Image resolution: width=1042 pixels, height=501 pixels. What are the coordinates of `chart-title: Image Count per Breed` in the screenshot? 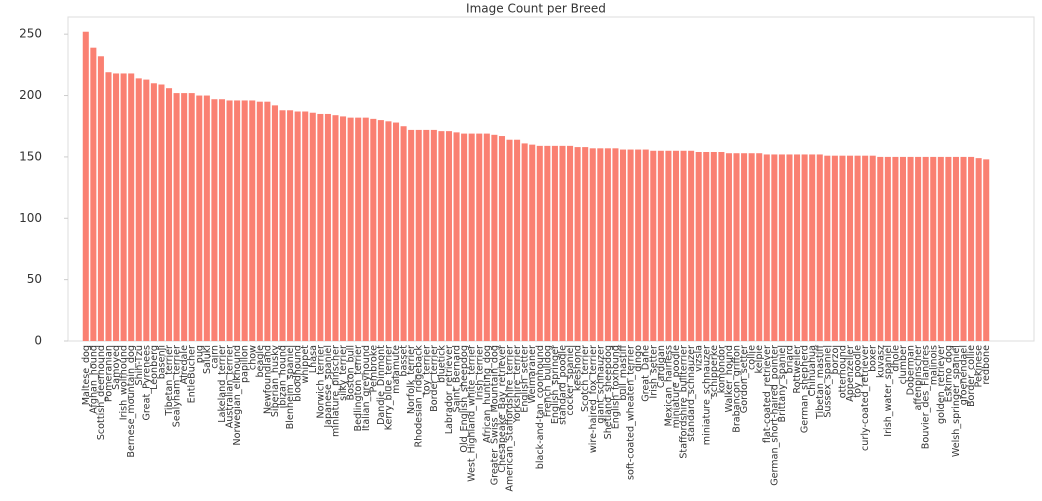 It's located at (536, 9).